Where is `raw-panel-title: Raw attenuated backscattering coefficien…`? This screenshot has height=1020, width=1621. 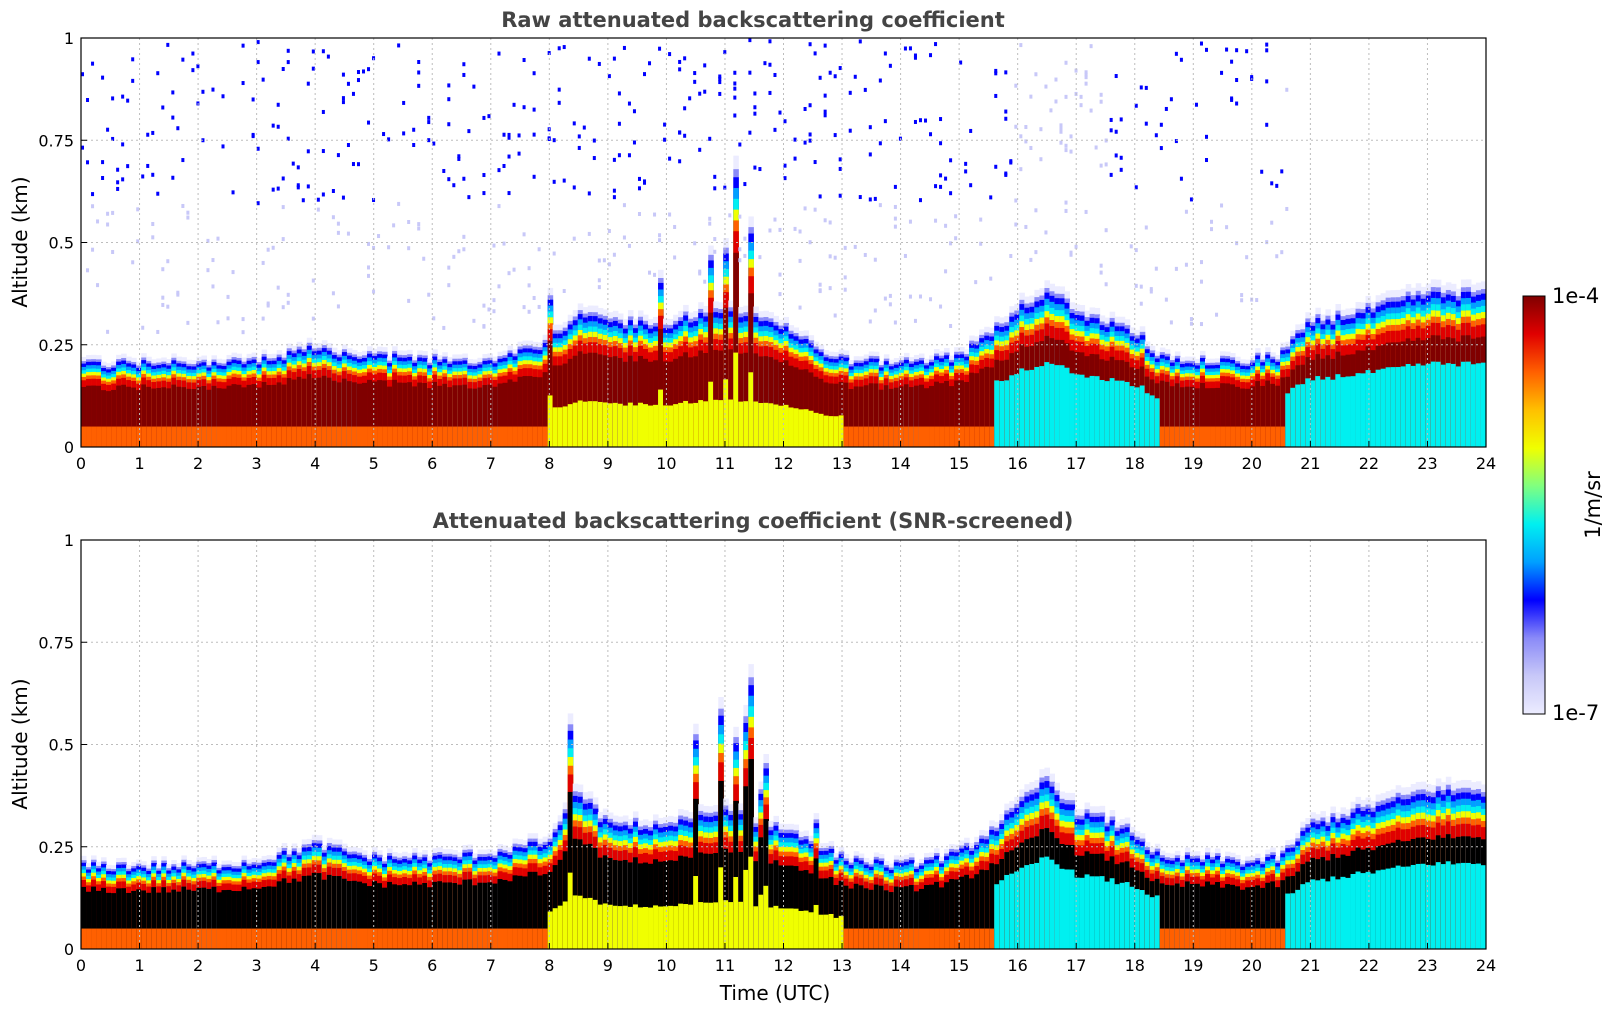 raw-panel-title: Raw attenuated backscattering coefficien… is located at coordinates (753, 20).